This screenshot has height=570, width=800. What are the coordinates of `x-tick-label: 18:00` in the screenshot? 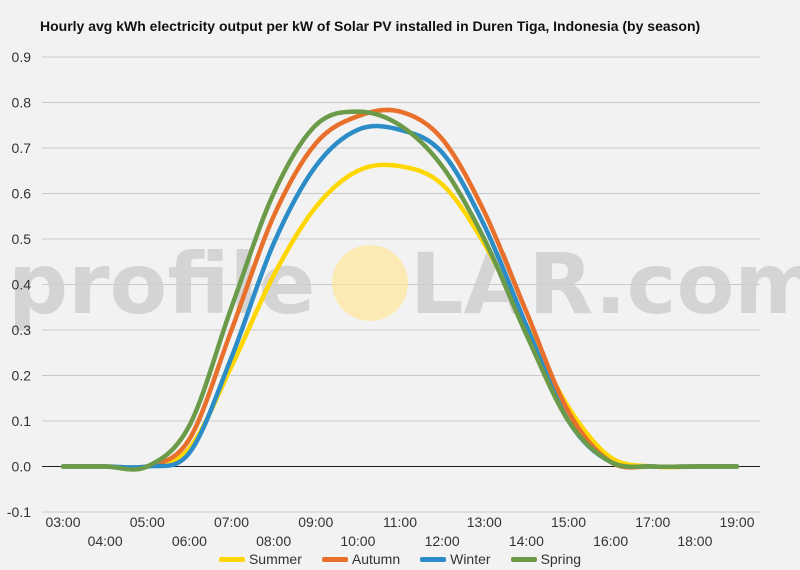 It's located at (694, 540).